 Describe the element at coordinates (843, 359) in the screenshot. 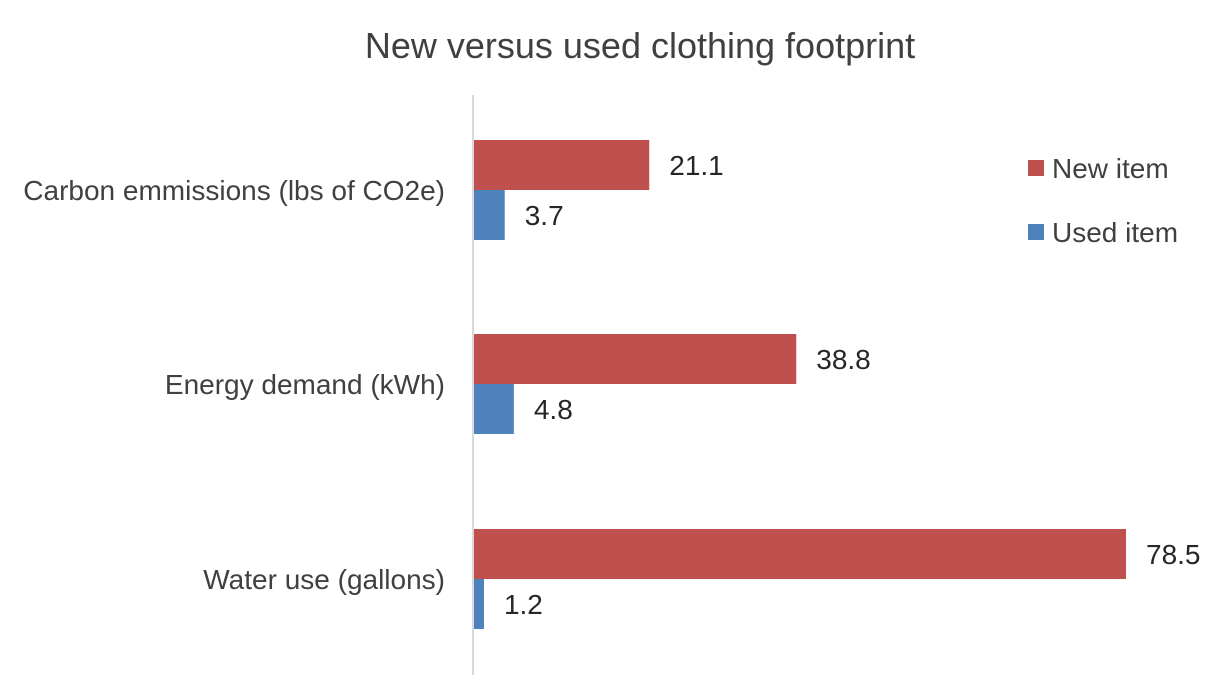

I see `data-label: 38.8` at that location.